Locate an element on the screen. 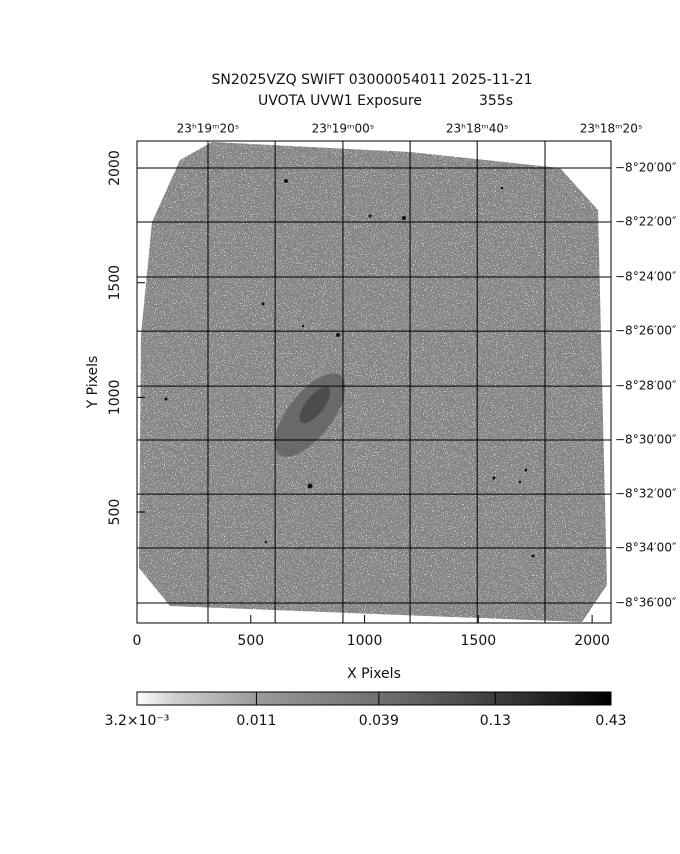  dec-tick-label: −8°20′00″ is located at coordinates (646, 168).